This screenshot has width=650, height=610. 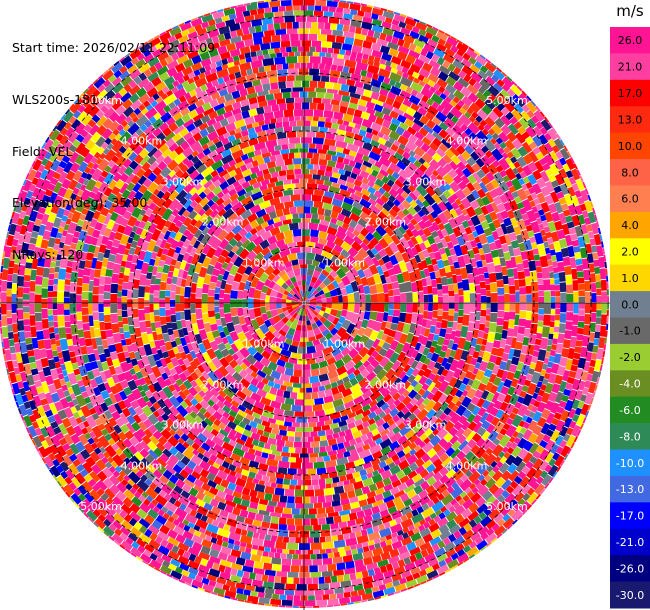 I want to click on colorbar-tick-label: 8.0, so click(x=630, y=172).